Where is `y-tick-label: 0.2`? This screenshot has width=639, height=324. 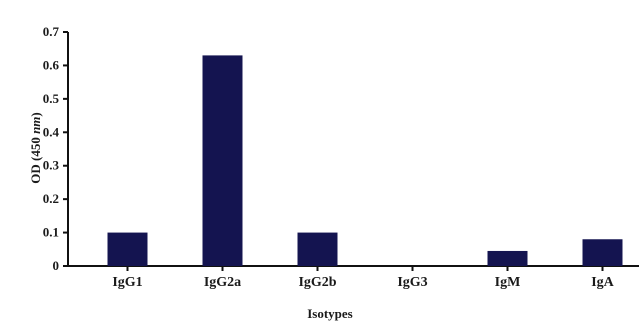 y-tick-label: 0.2 is located at coordinates (51, 198).